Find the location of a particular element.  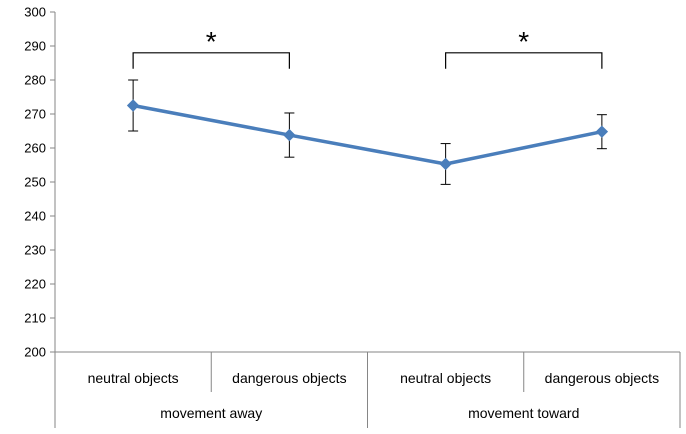

y-tick-label: 280 is located at coordinates (35, 80).